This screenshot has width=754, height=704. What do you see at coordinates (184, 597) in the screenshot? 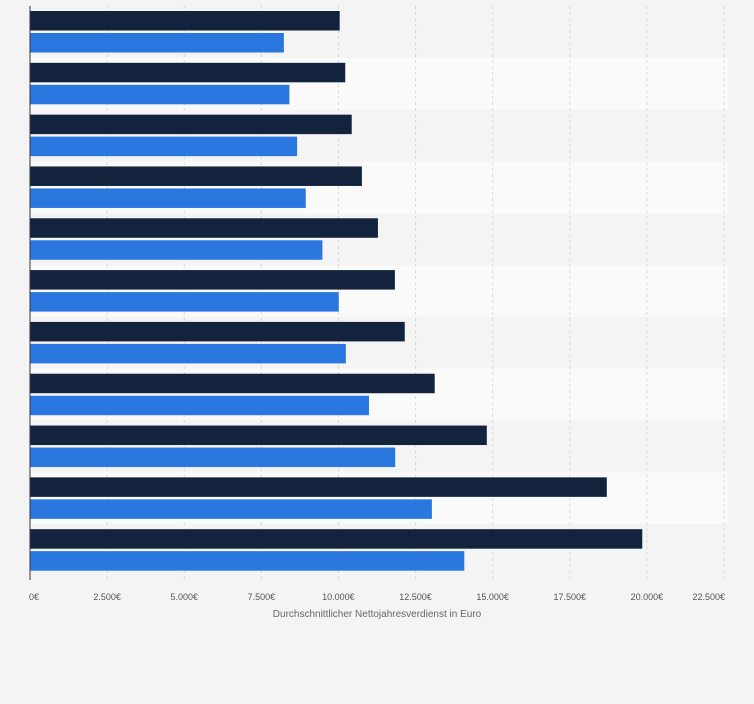
I see `x-tick-label: 5.000€` at bounding box center [184, 597].